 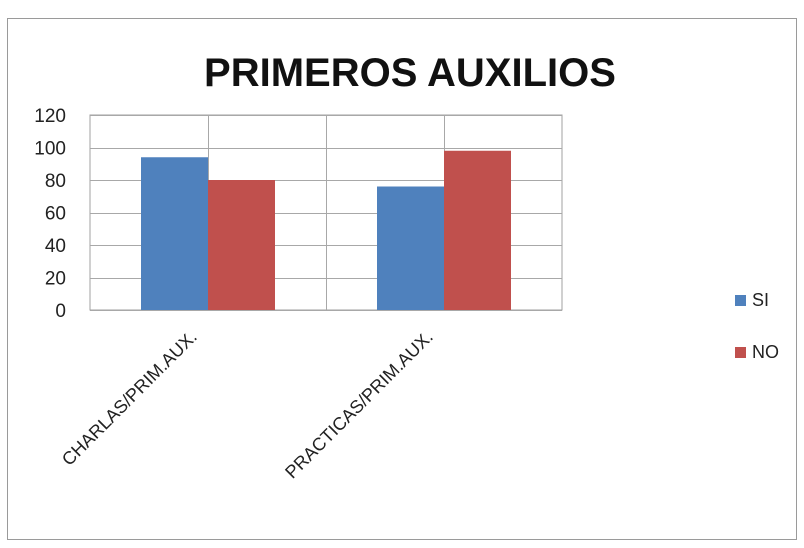 I want to click on y-tick-label: 120, so click(x=50, y=116).